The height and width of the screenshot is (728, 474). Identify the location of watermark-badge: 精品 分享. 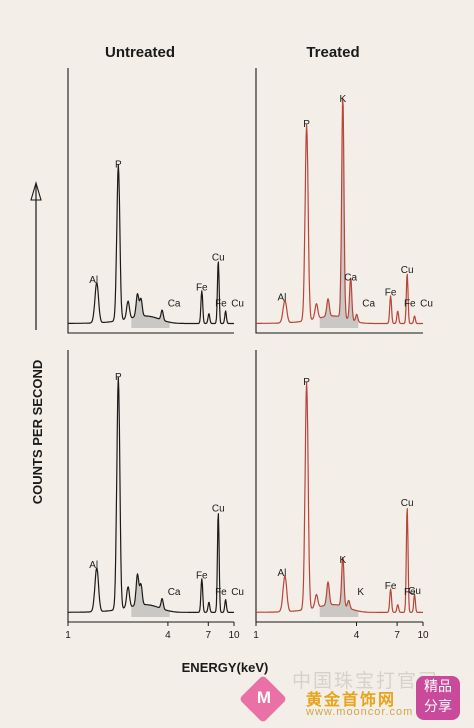
(438, 698).